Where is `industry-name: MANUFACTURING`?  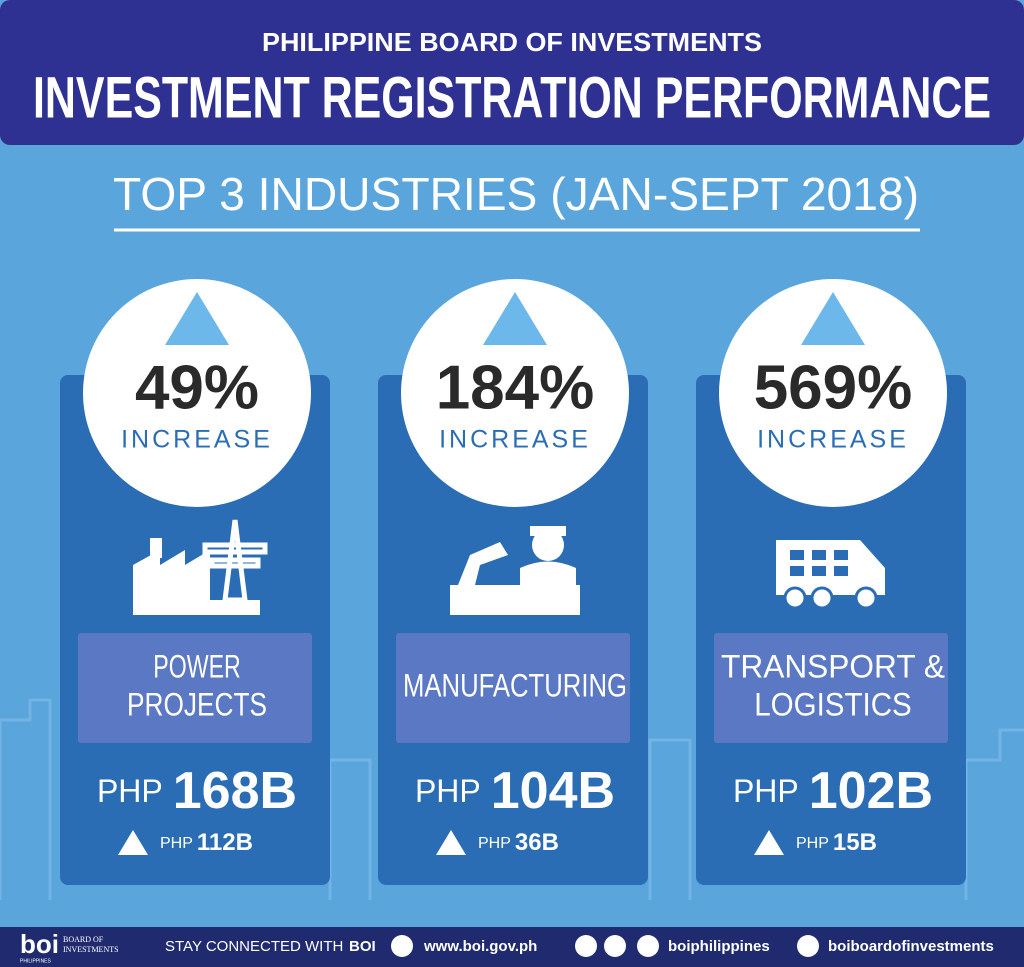
industry-name: MANUFACTURING is located at coordinates (515, 685).